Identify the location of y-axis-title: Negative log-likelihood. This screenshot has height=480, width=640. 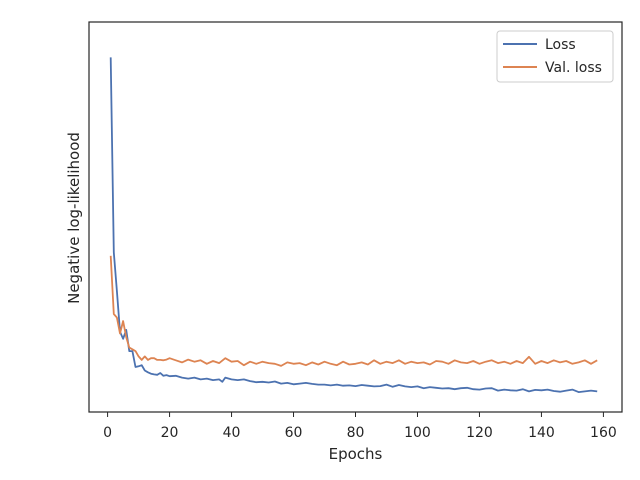
(74, 218).